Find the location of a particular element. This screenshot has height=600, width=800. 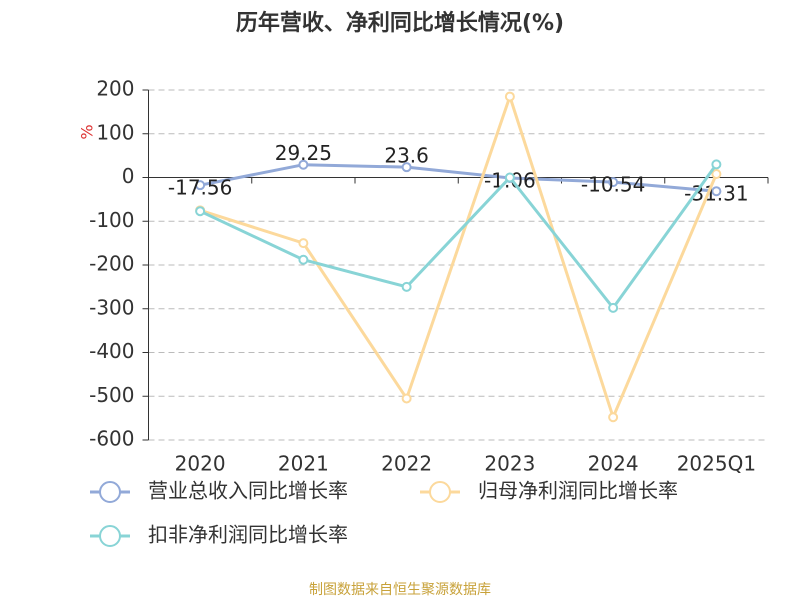

data-label: 23.6 is located at coordinates (406, 156).